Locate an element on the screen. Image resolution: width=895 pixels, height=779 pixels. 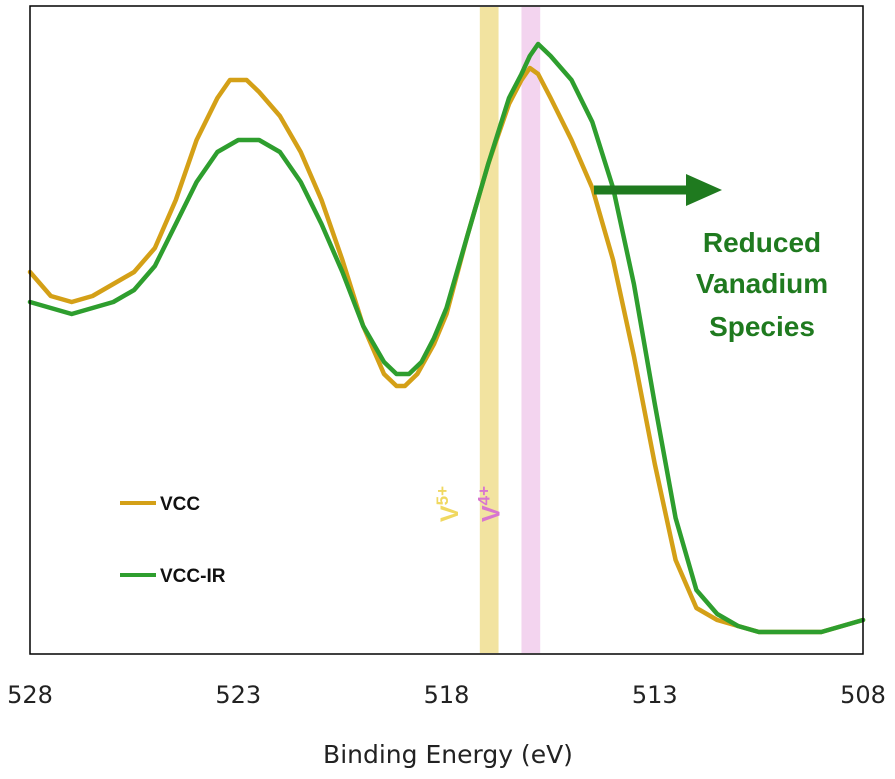
band-label-4plus: V4+ is located at coordinates (489, 504).